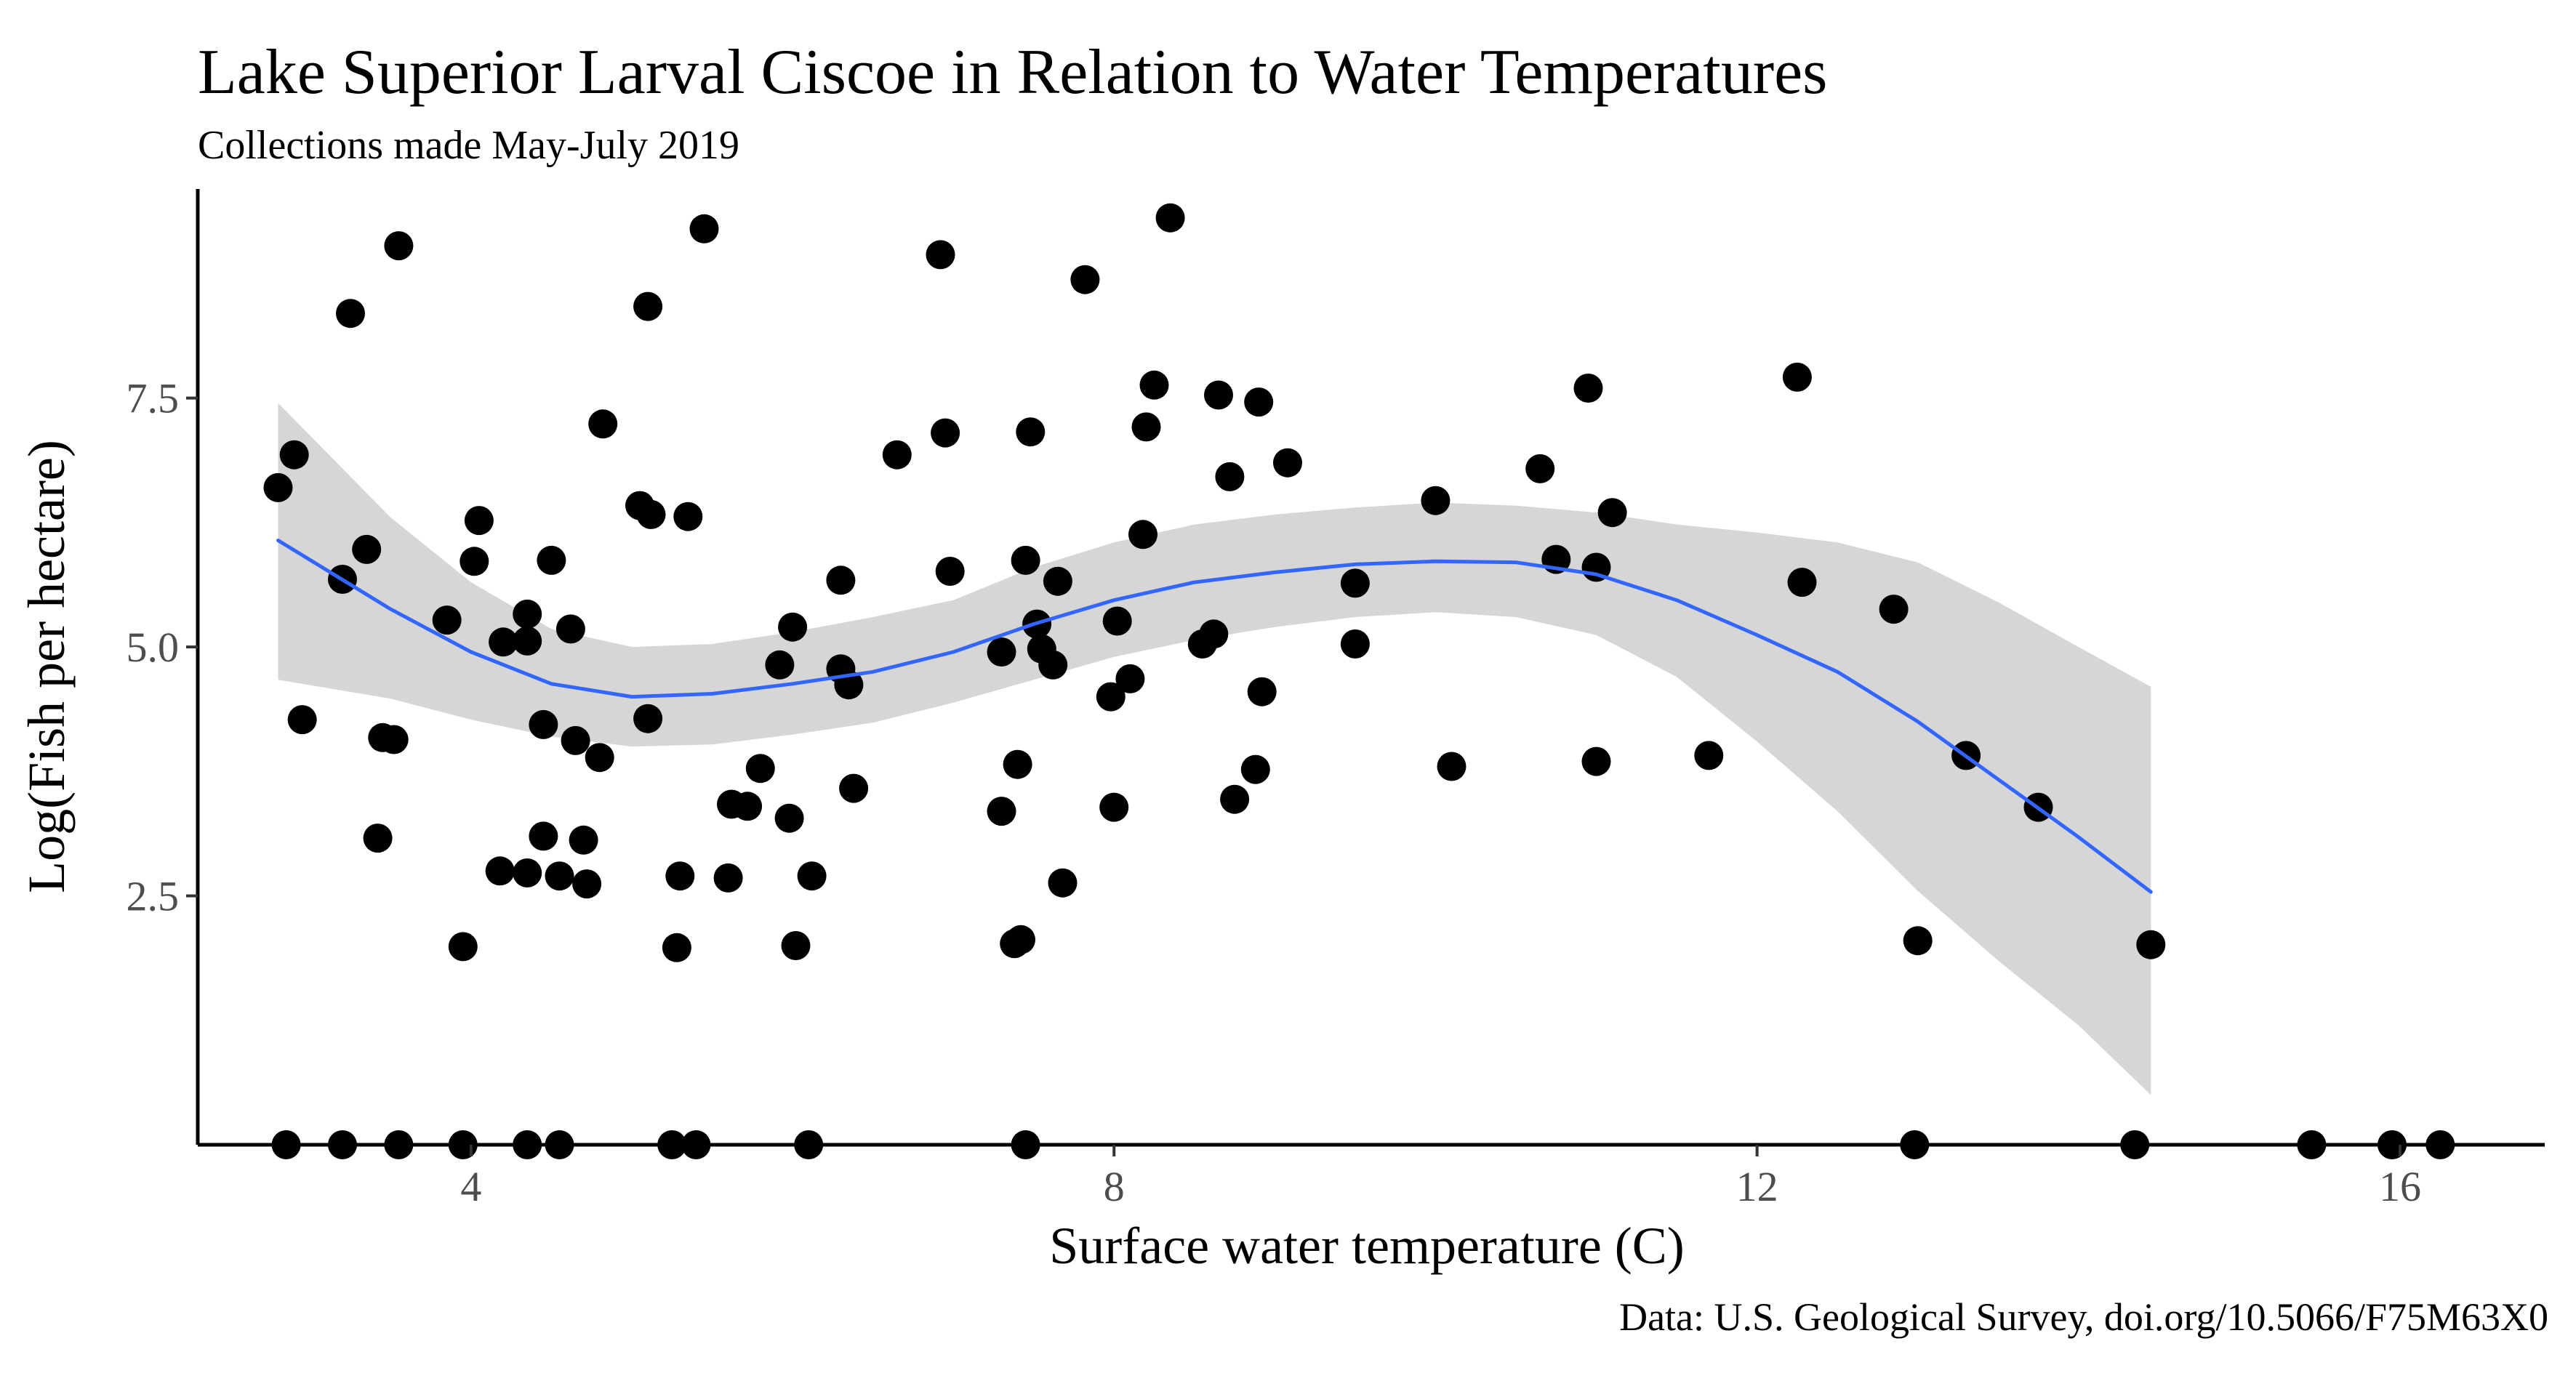  I want to click on chart-subtitle: Collections made May-July 2019, so click(469, 145).